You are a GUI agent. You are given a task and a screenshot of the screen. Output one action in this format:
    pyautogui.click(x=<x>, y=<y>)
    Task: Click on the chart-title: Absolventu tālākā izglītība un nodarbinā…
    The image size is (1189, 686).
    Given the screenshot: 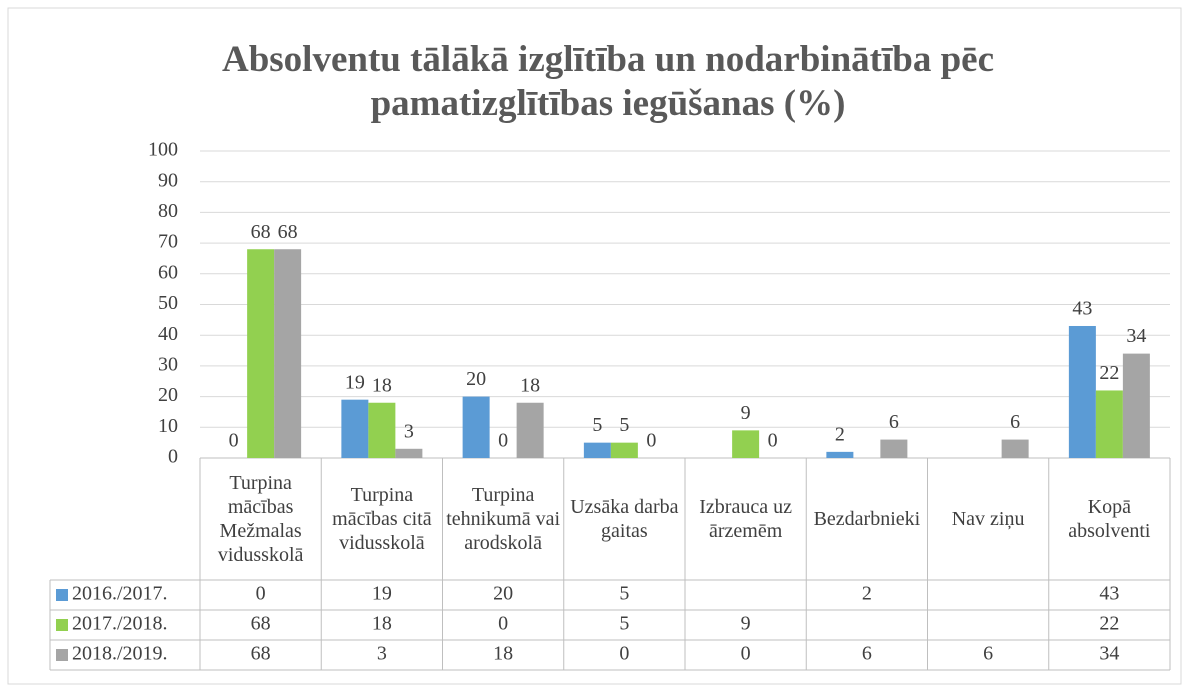 What is the action you would take?
    pyautogui.click(x=607, y=81)
    